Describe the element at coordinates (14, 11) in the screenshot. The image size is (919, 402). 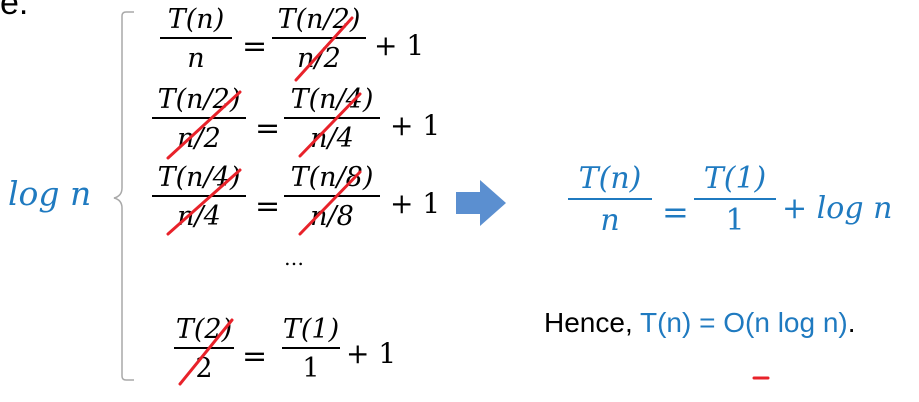
I see `top-text-fragment: e.` at that location.